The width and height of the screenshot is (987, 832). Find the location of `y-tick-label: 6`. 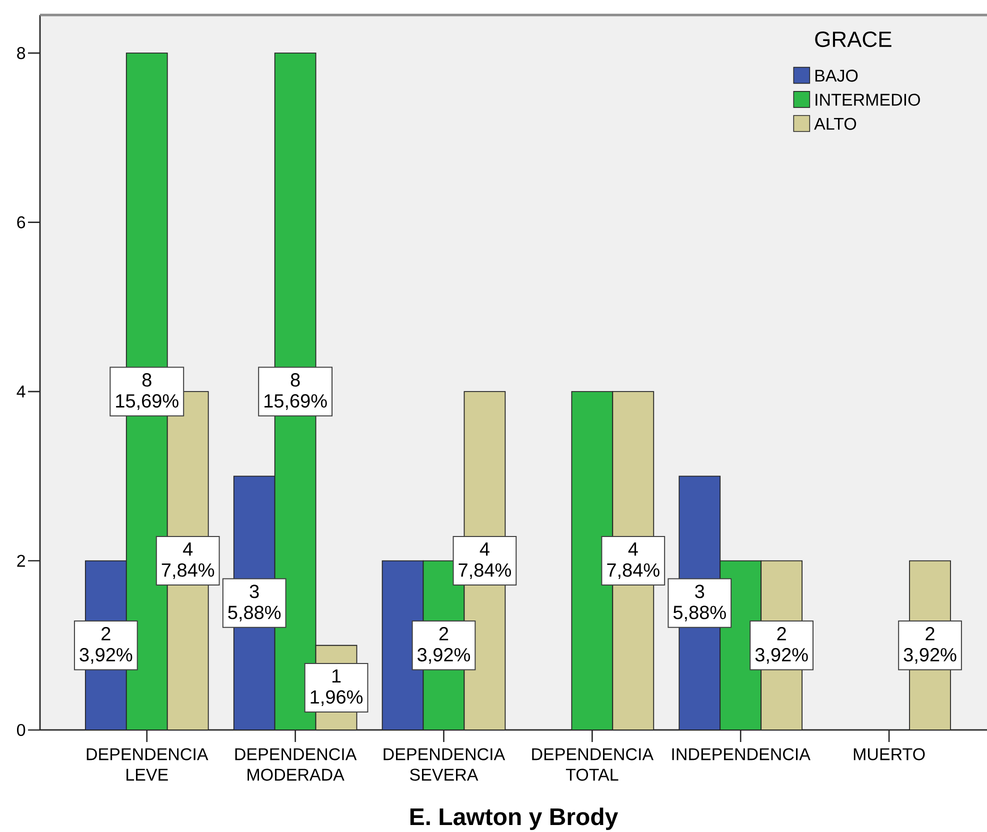

y-tick-label: 6 is located at coordinates (21, 222).